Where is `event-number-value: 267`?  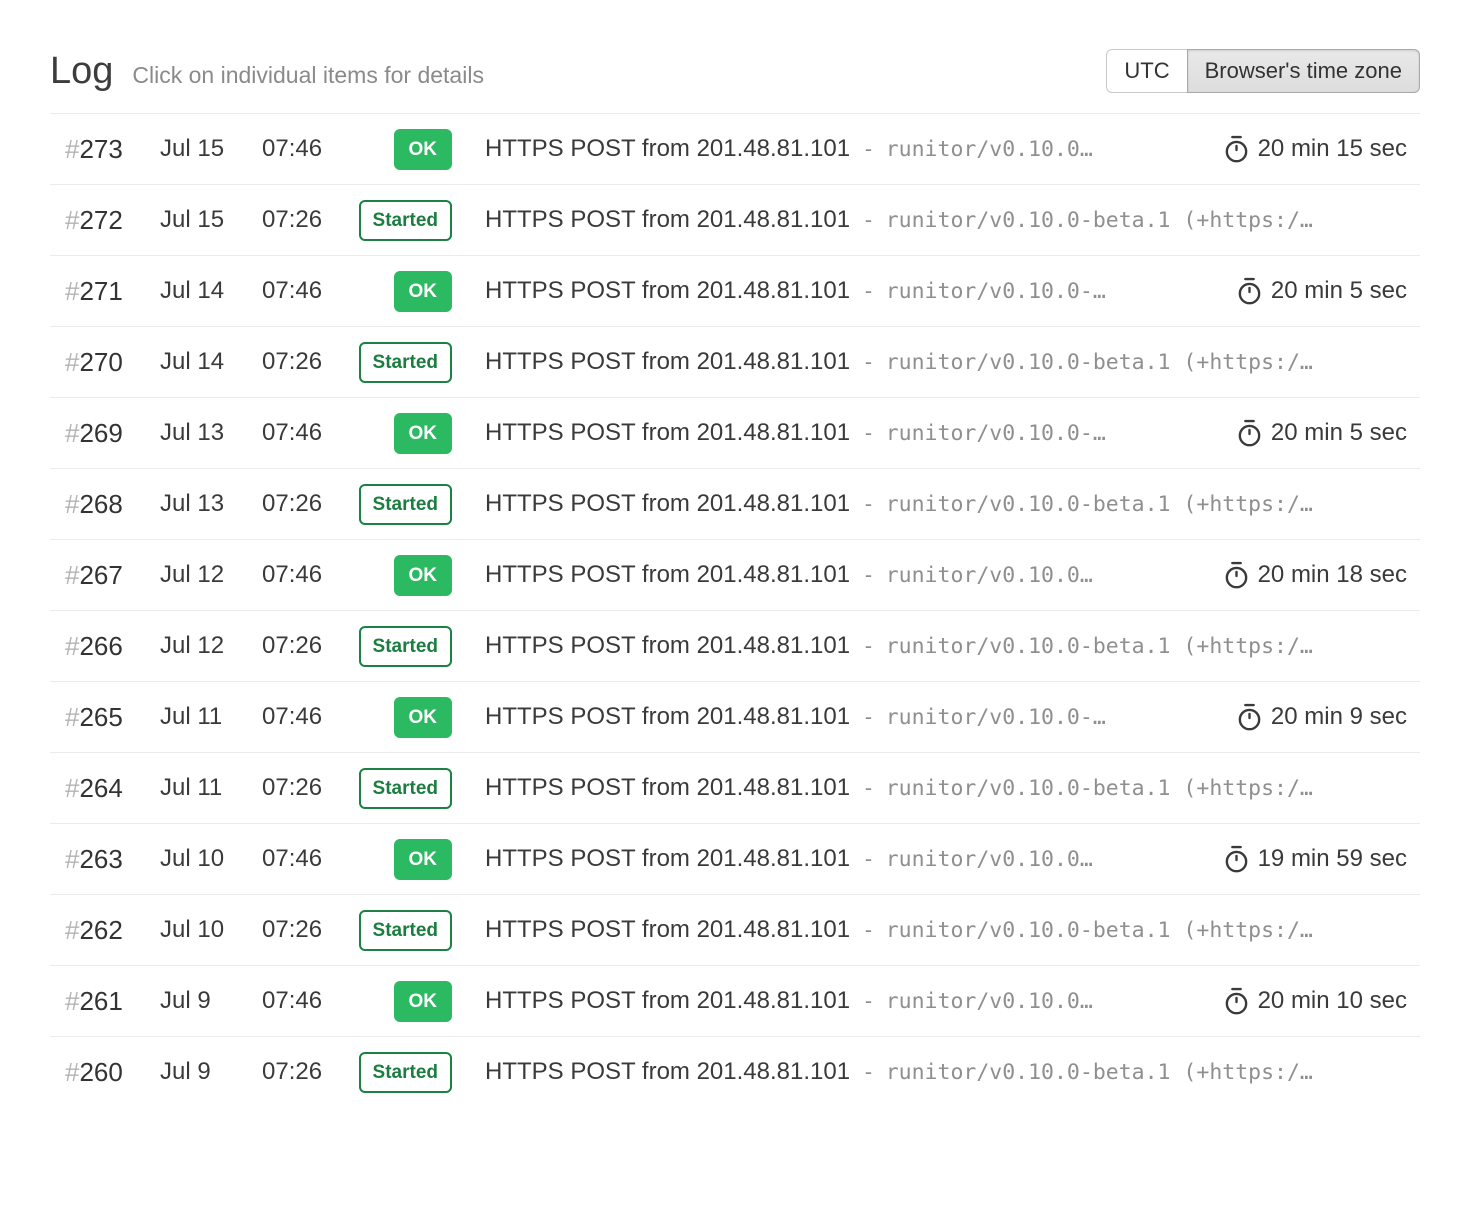
event-number-value: 267 is located at coordinates (101, 574).